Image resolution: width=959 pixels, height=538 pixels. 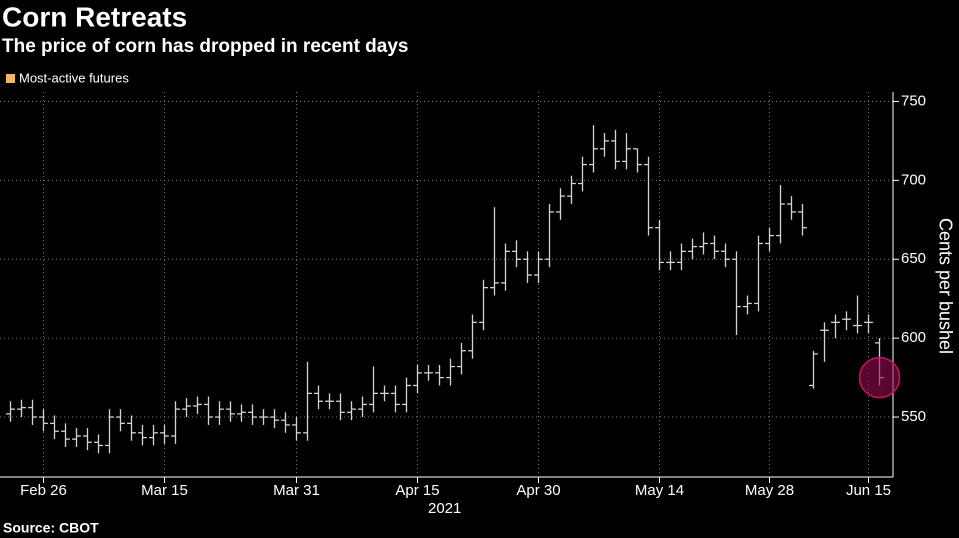 What do you see at coordinates (444, 508) in the screenshot?
I see `x-sublabel: 2021` at bounding box center [444, 508].